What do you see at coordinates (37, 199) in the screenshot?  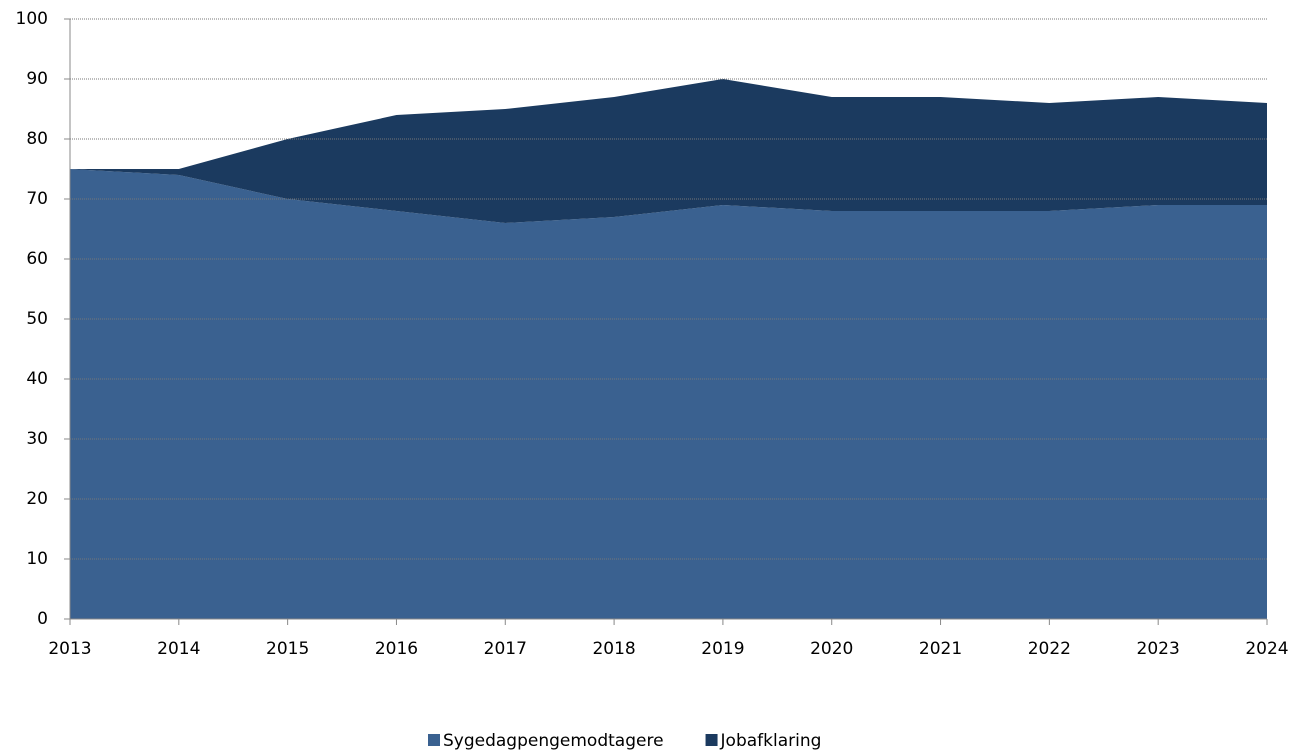 I see `y-tick-label: 70` at bounding box center [37, 199].